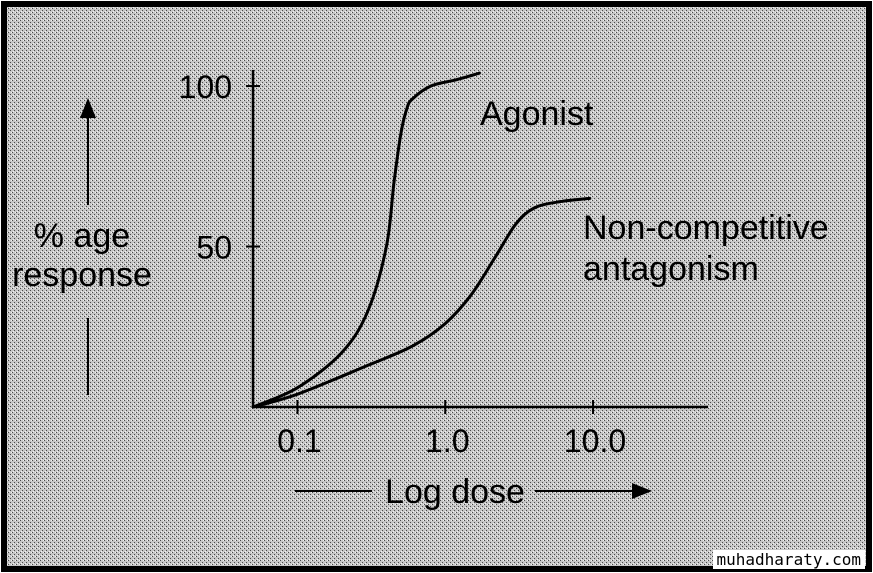 The height and width of the screenshot is (573, 873). I want to click on y-axis-label-line1: % age, so click(82, 236).